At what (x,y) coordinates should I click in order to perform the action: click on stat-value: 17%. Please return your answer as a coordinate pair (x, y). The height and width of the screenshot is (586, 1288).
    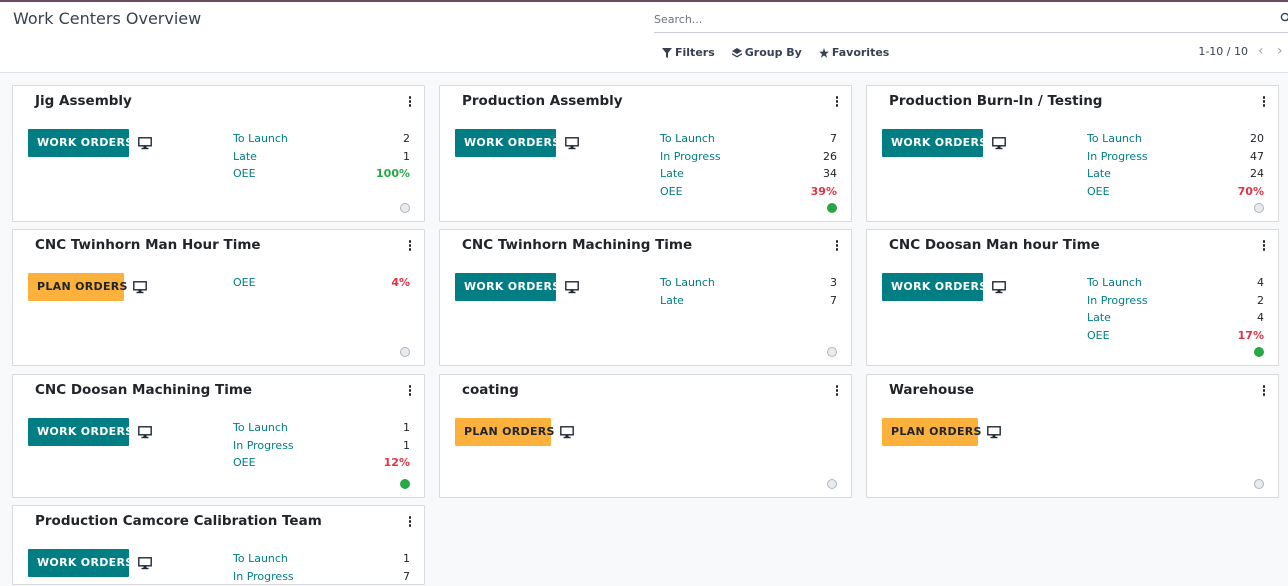
    Looking at the image, I should click on (1251, 337).